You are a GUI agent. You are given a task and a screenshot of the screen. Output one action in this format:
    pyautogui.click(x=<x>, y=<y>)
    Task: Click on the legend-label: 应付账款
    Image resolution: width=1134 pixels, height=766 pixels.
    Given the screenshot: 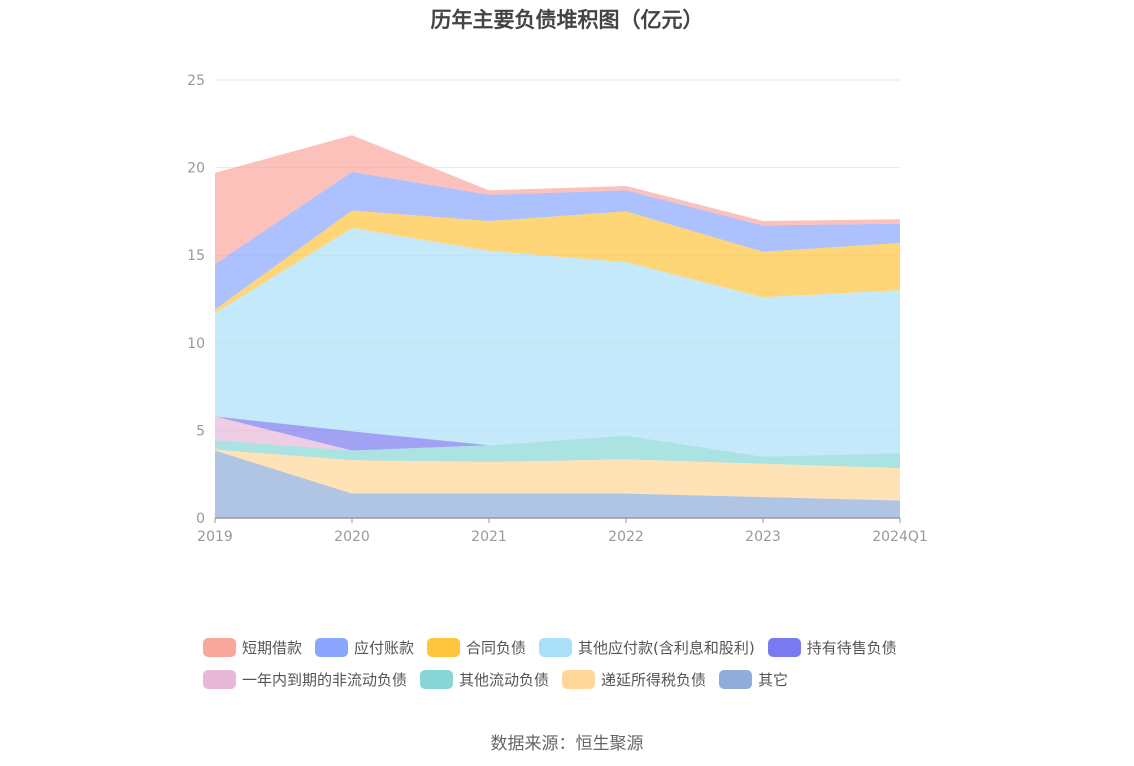 What is the action you would take?
    pyautogui.click(x=384, y=647)
    